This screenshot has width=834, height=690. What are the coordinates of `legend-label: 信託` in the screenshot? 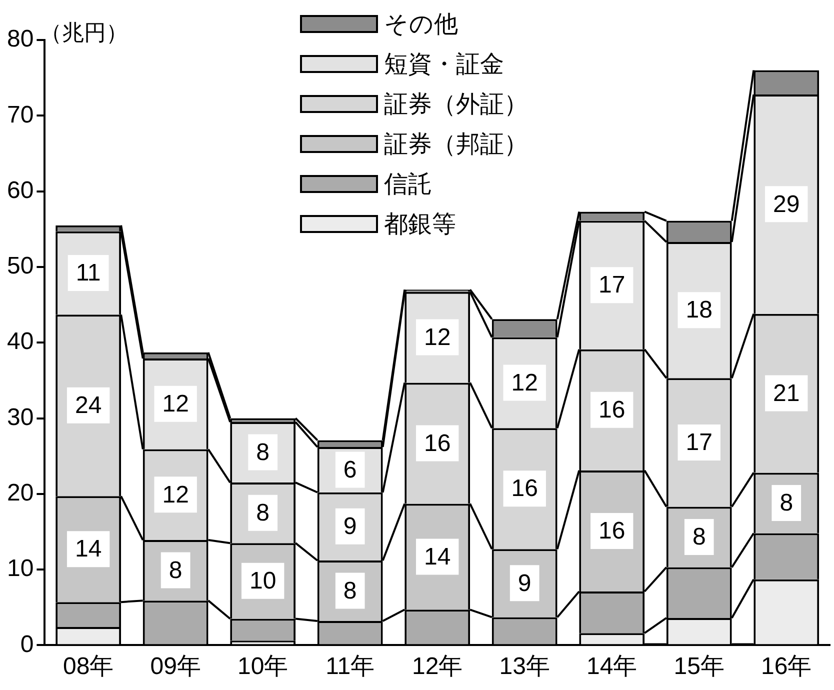 It's located at (408, 184).